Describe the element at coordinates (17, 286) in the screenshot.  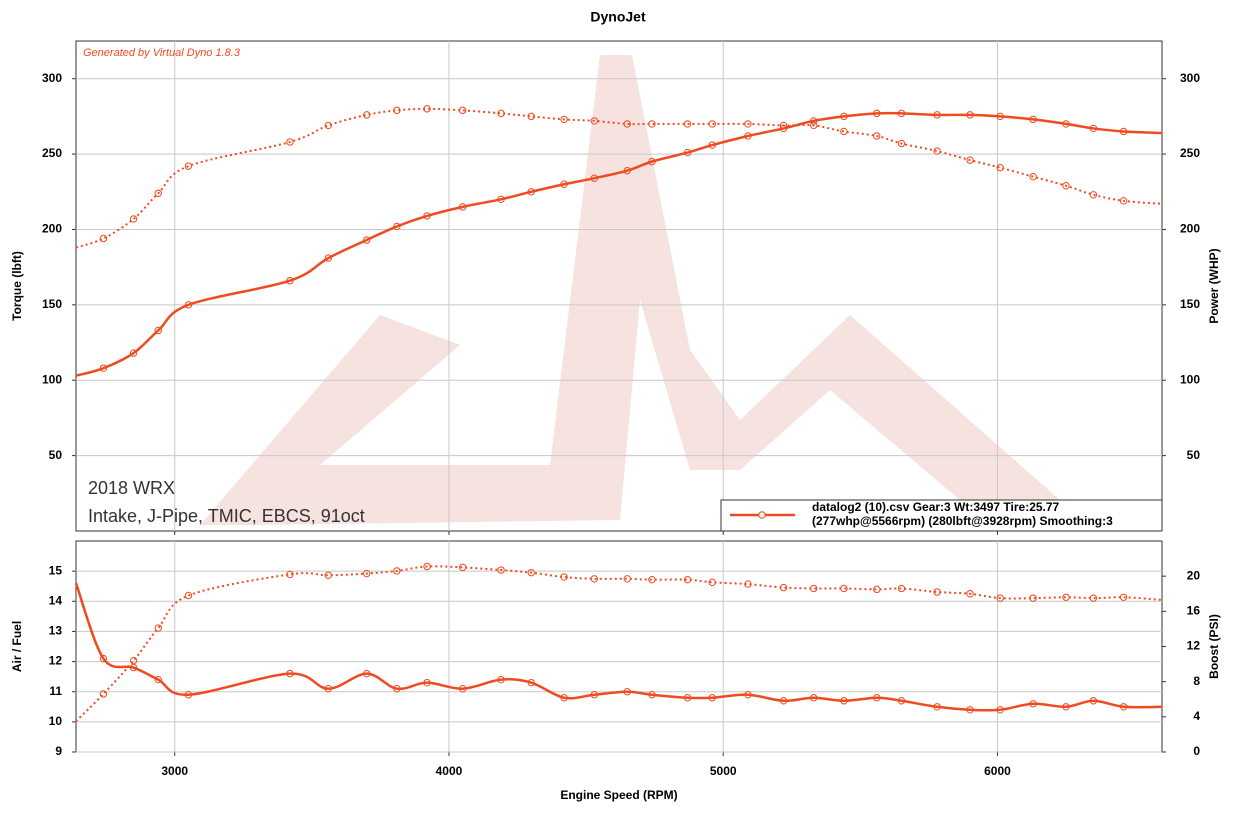
I see `y-axis-label: Torque (lbft)` at that location.